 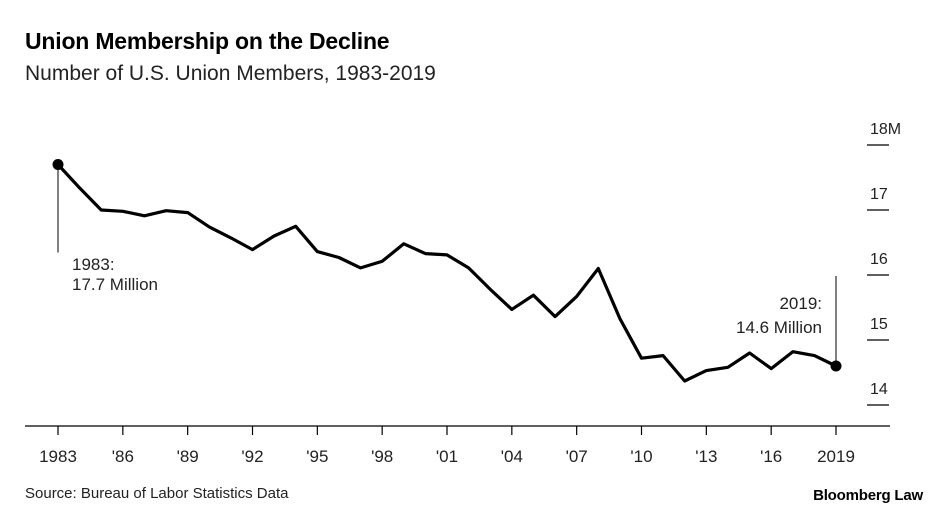 What do you see at coordinates (868, 495) in the screenshot?
I see `brand-logo: Bloomberg Law` at bounding box center [868, 495].